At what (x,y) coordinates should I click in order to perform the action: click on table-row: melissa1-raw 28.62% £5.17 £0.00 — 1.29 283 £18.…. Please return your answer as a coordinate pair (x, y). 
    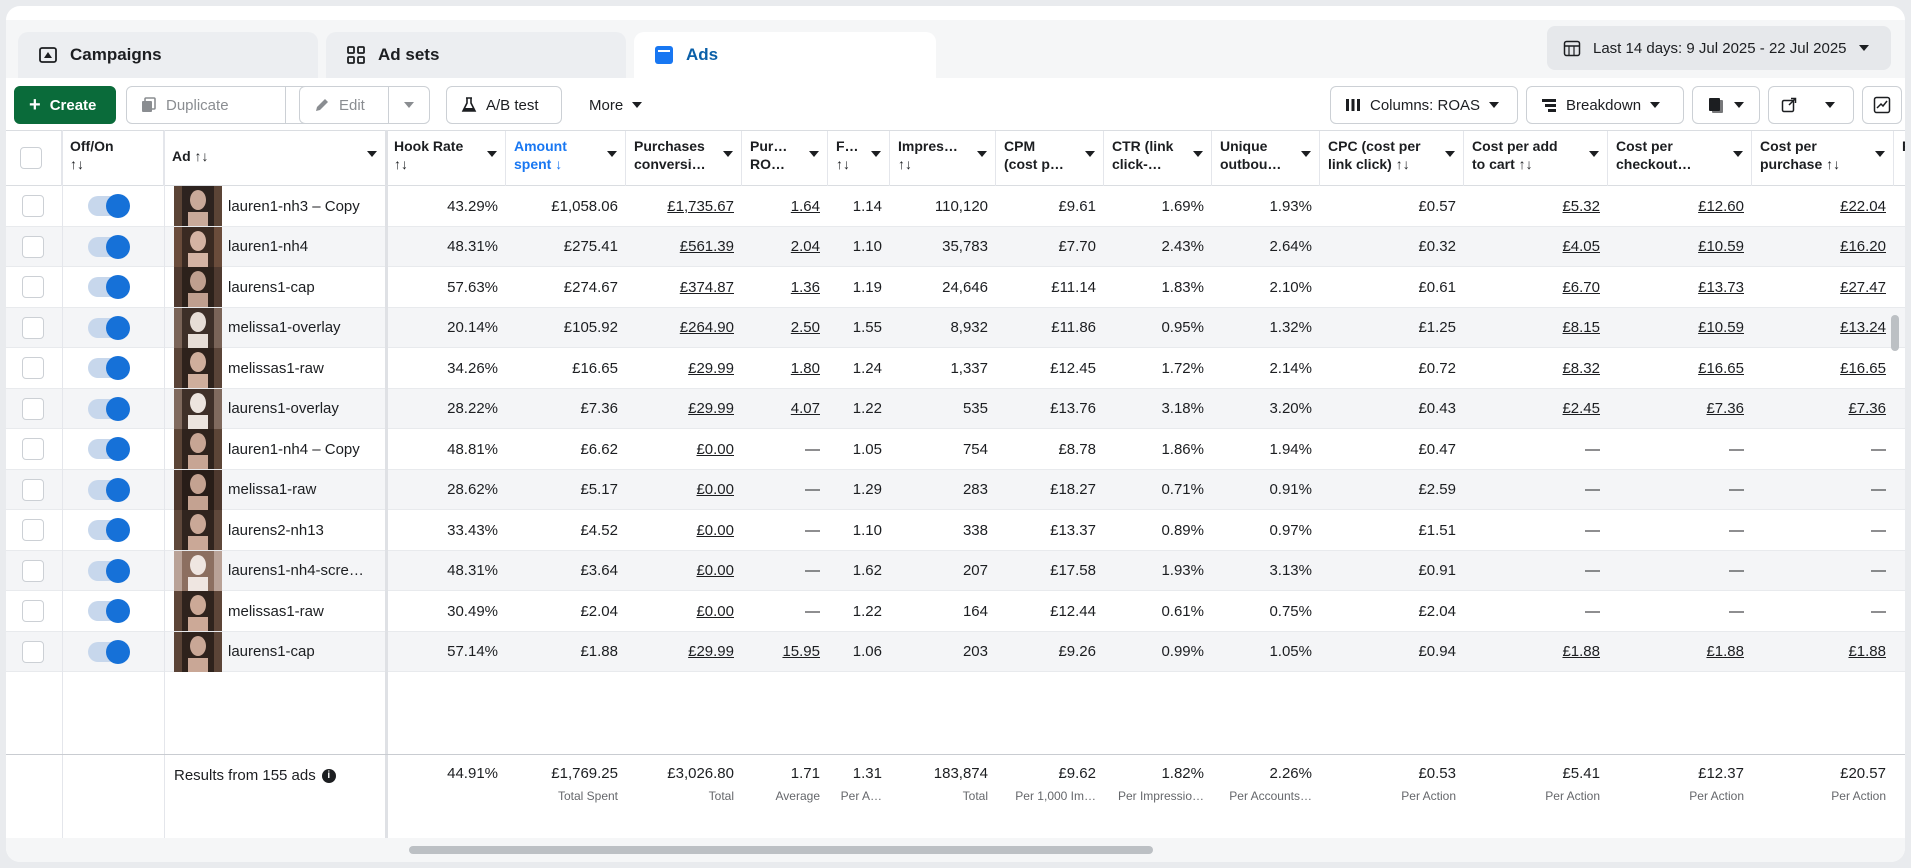
    Looking at the image, I should click on (955, 489).